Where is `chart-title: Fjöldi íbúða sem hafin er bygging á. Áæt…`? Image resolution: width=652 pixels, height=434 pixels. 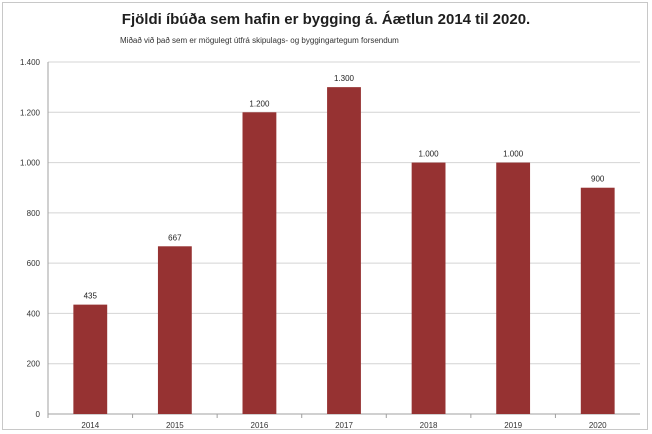 chart-title: Fjöldi íbúða sem hafin er bygging á. Áæt… is located at coordinates (326, 19).